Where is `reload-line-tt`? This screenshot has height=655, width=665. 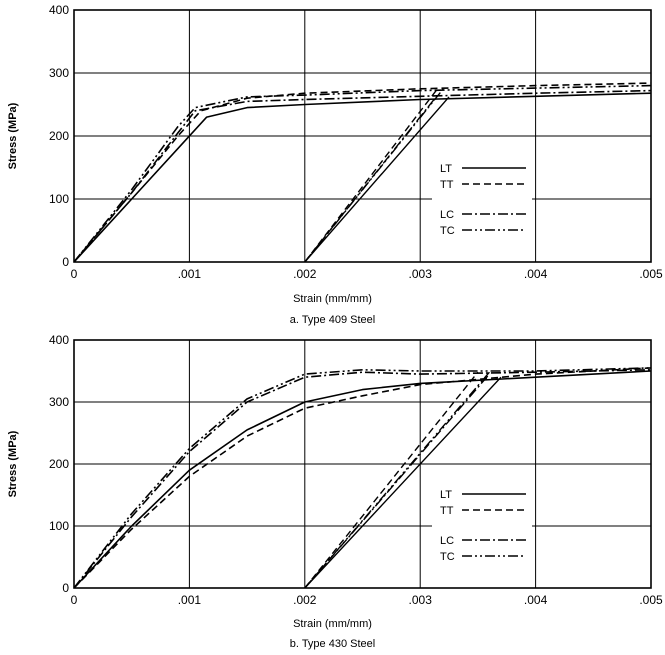 reload-line-tt is located at coordinates (391, 480).